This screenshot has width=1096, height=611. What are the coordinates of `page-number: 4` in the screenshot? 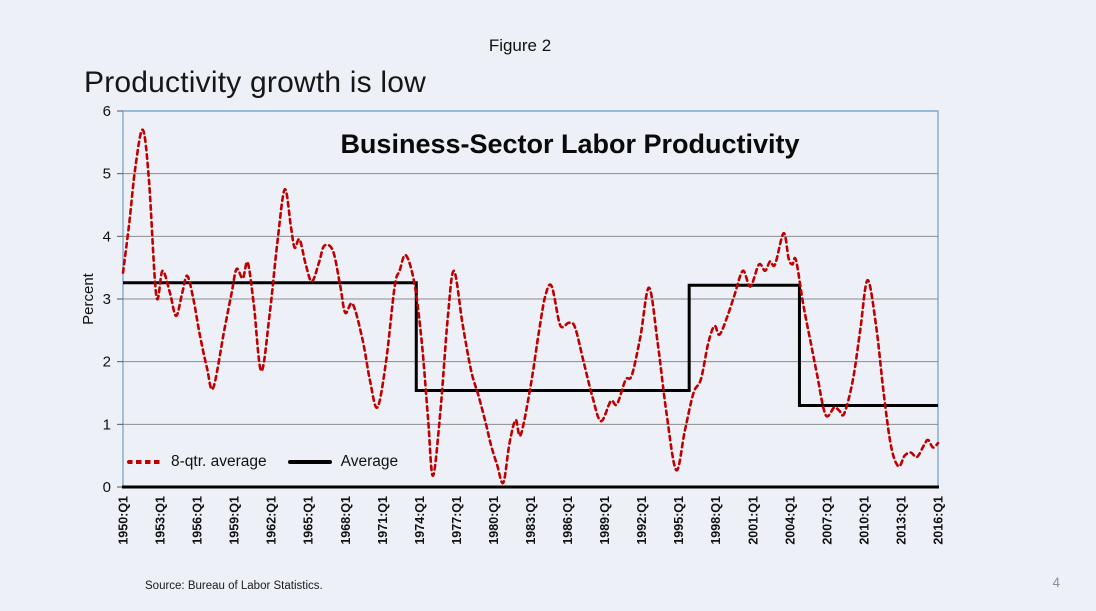 It's located at (1056, 582).